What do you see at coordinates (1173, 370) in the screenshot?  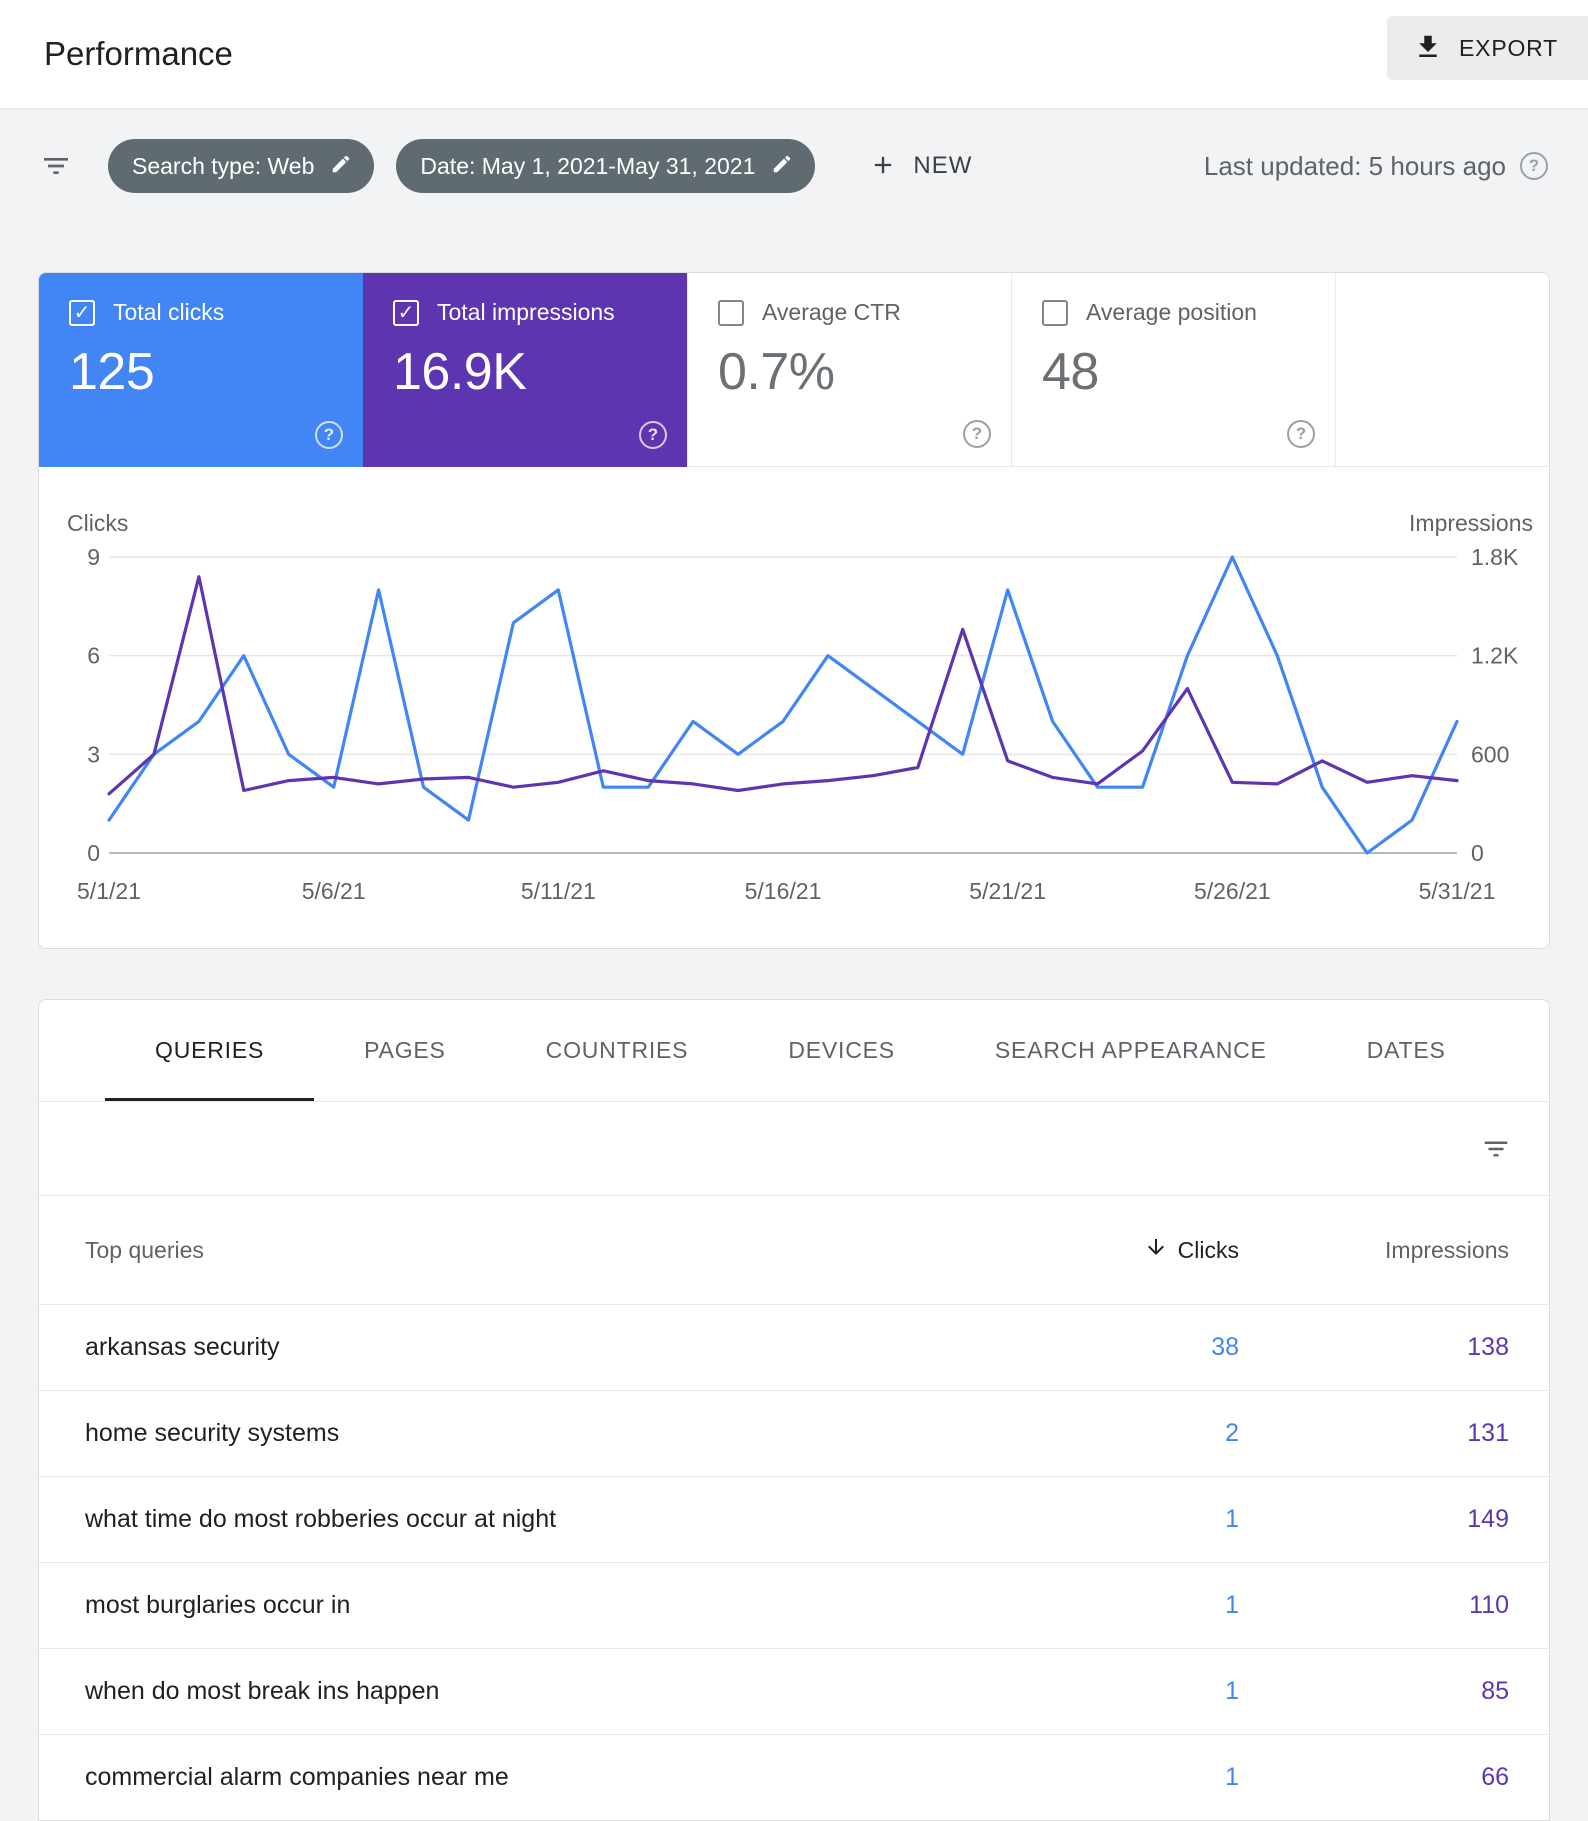 I see `average-position-card: Average position 48 ?` at bounding box center [1173, 370].